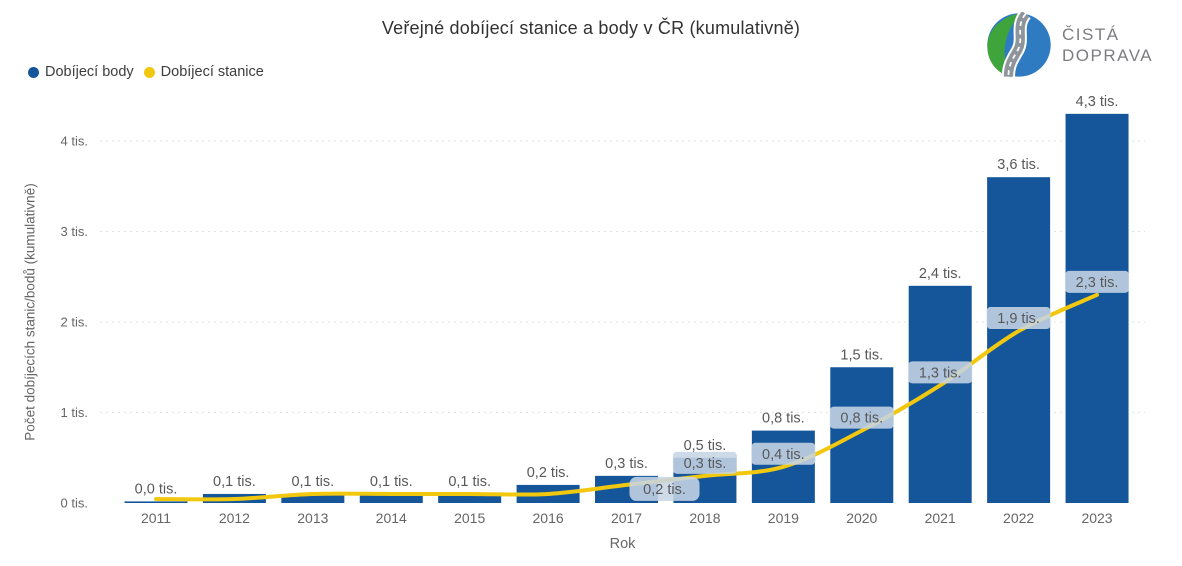  What do you see at coordinates (1091, 34) in the screenshot?
I see `logo-line1: ČISTÁ` at bounding box center [1091, 34].